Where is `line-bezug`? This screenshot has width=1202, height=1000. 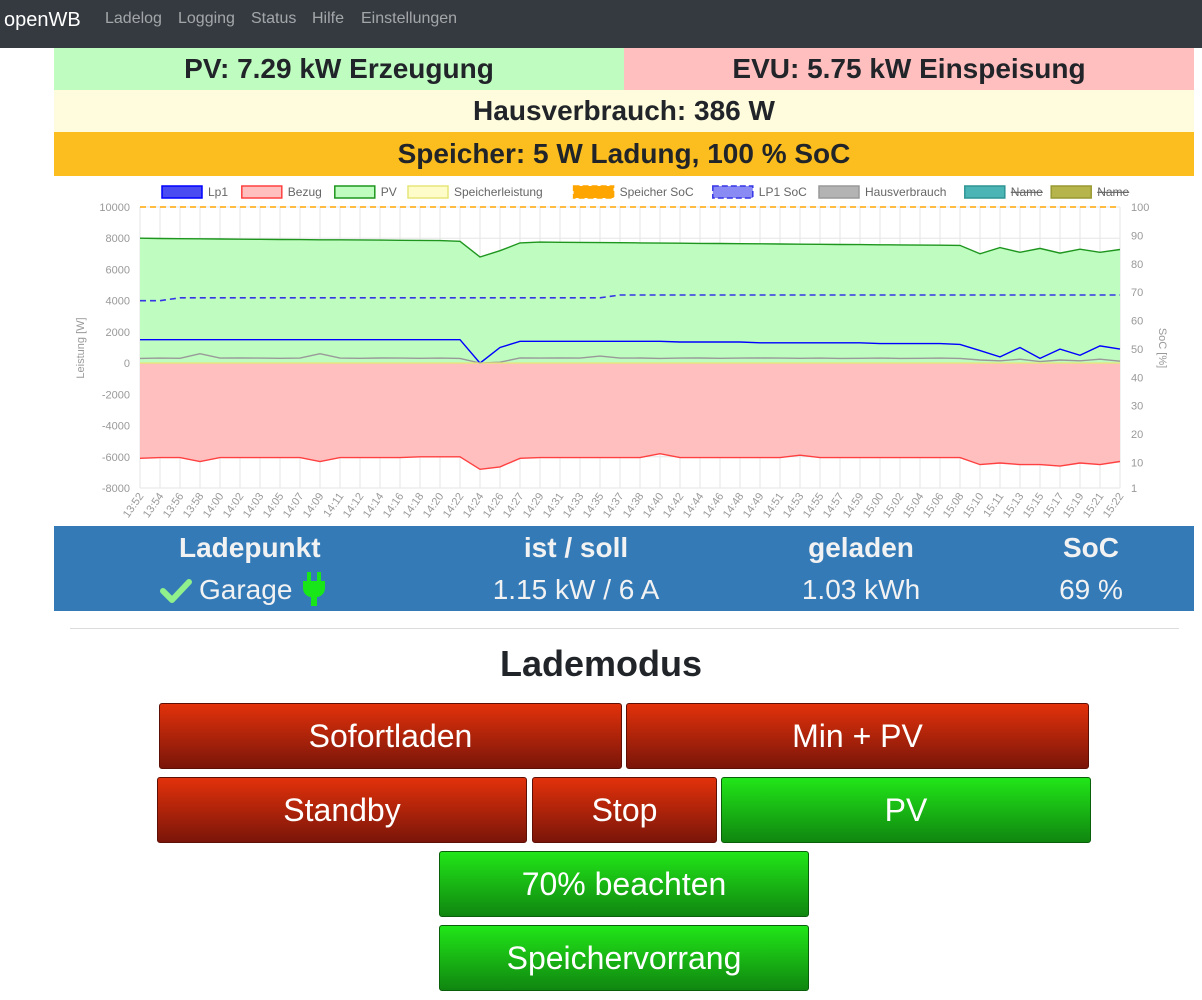 line-bezug is located at coordinates (630, 461).